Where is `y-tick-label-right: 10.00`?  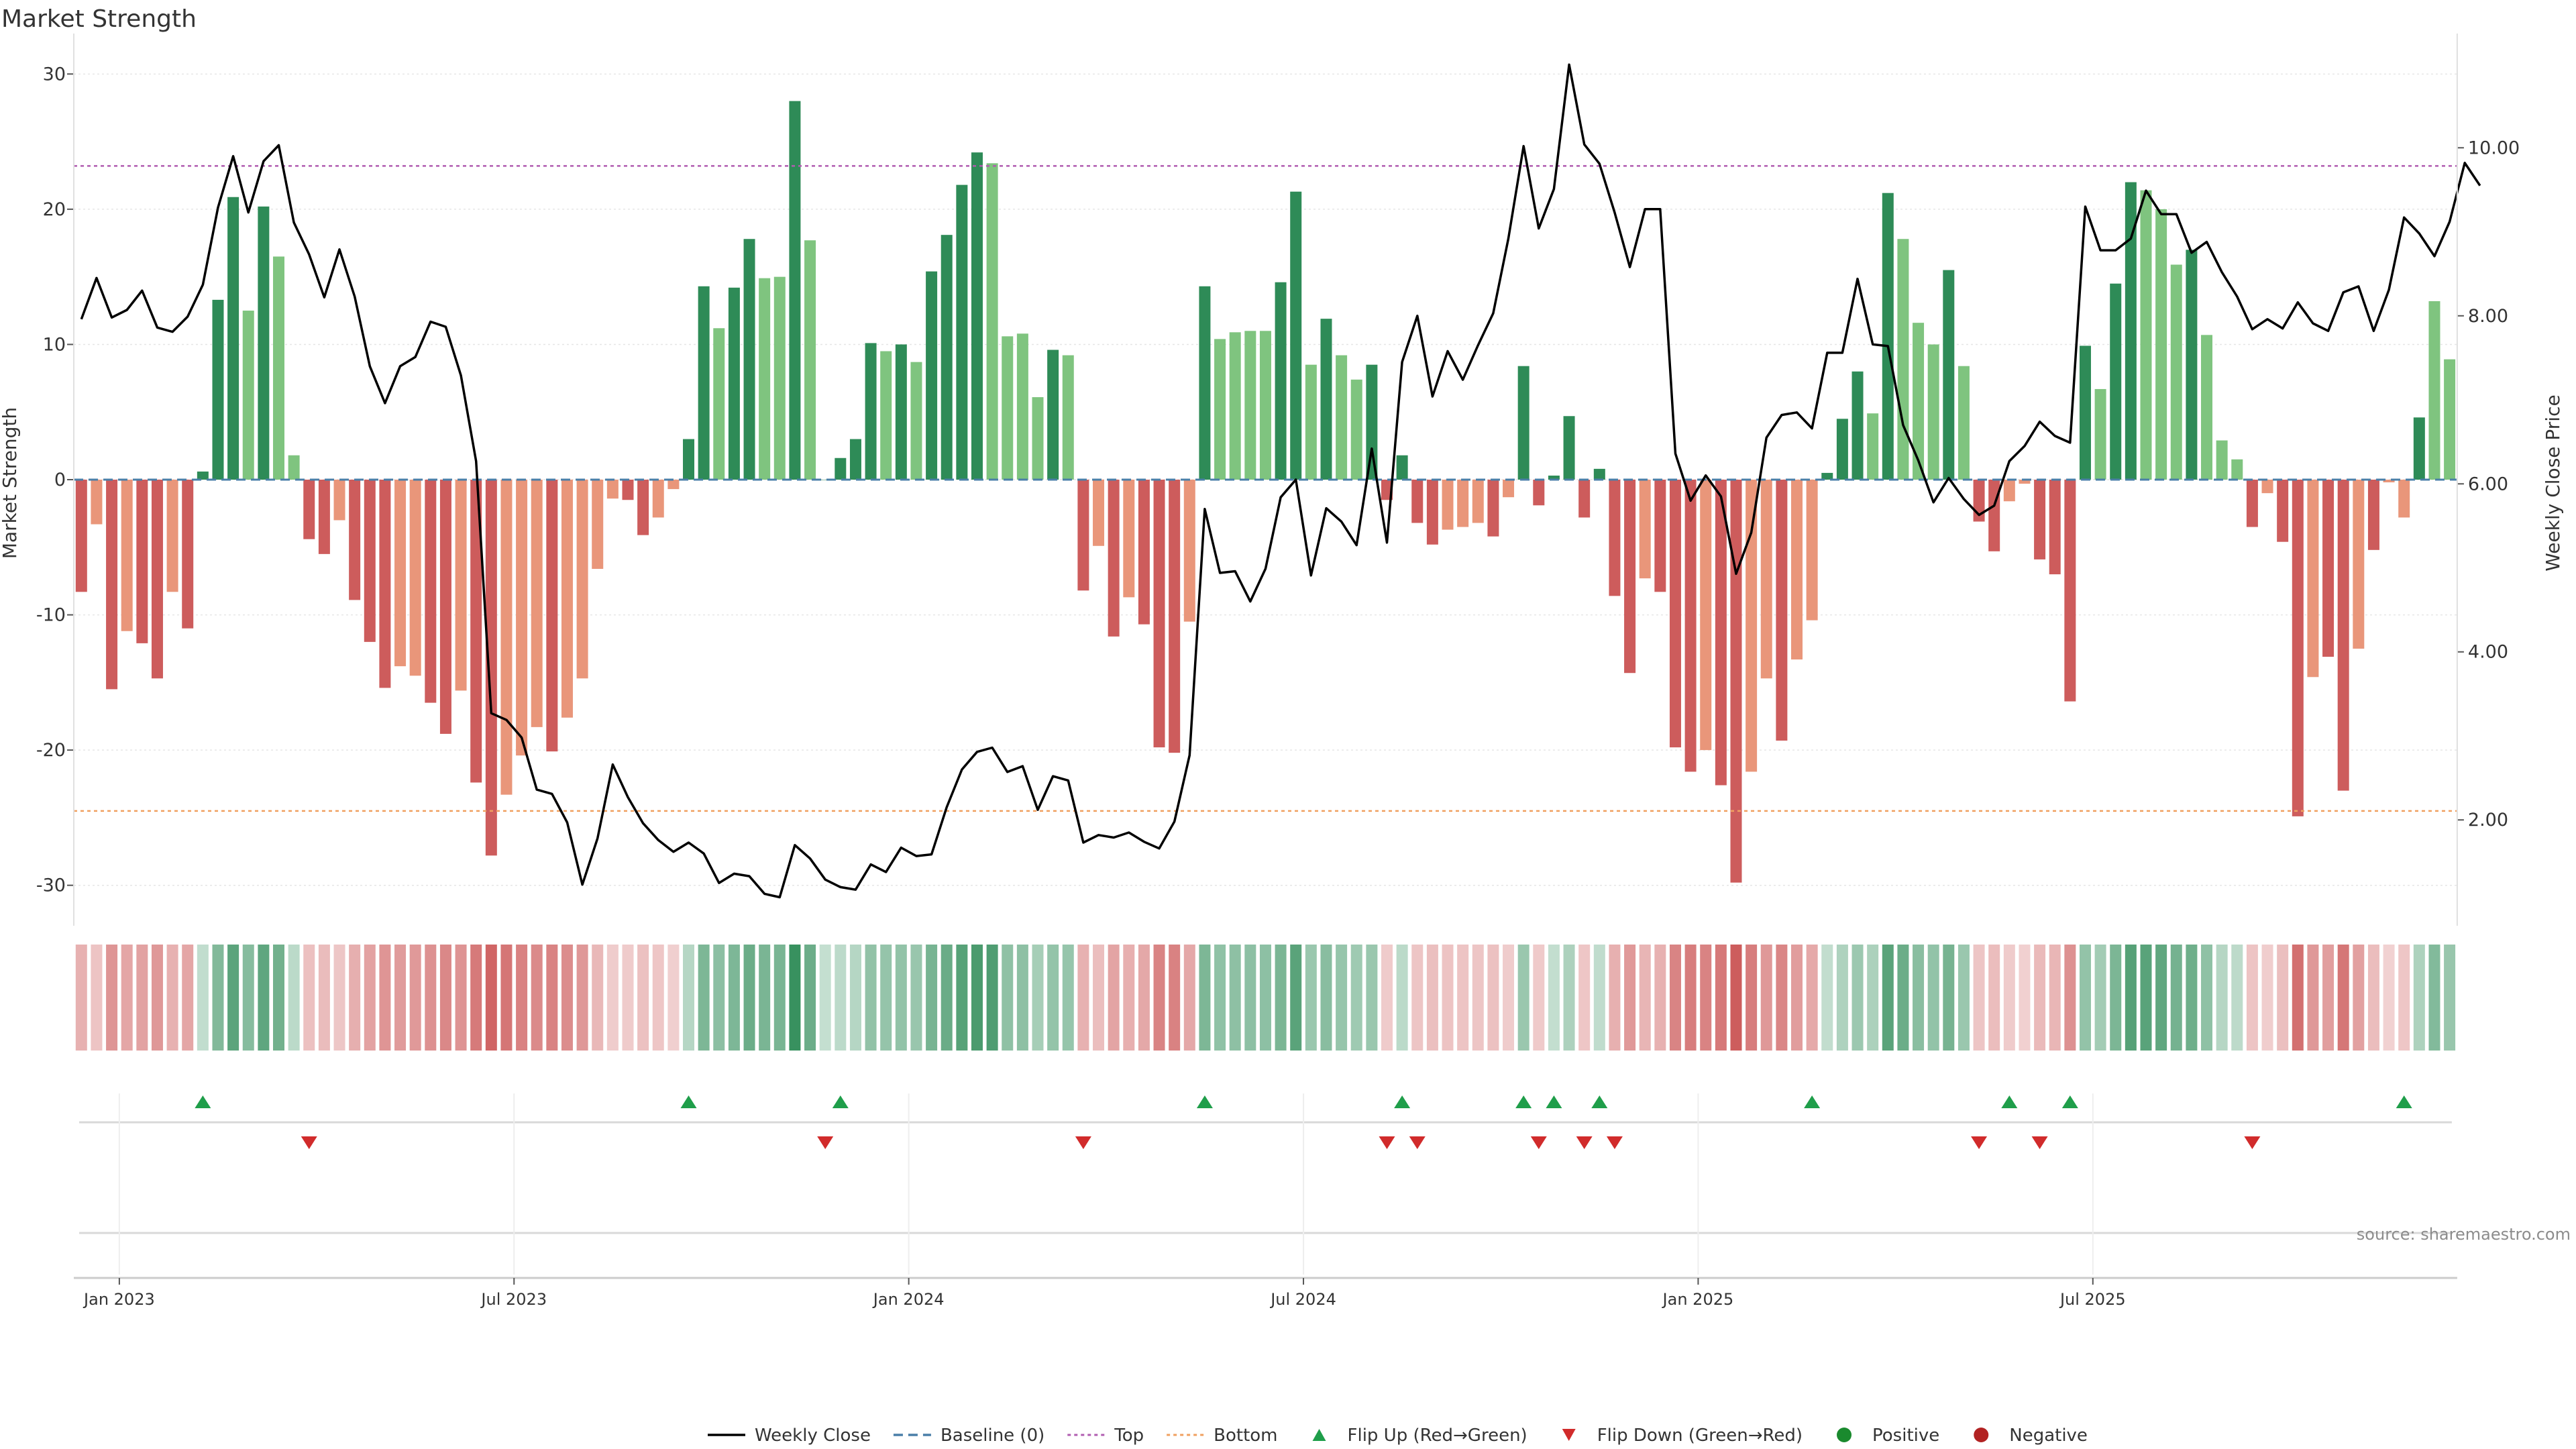
y-tick-label-right: 10.00 is located at coordinates (2494, 148).